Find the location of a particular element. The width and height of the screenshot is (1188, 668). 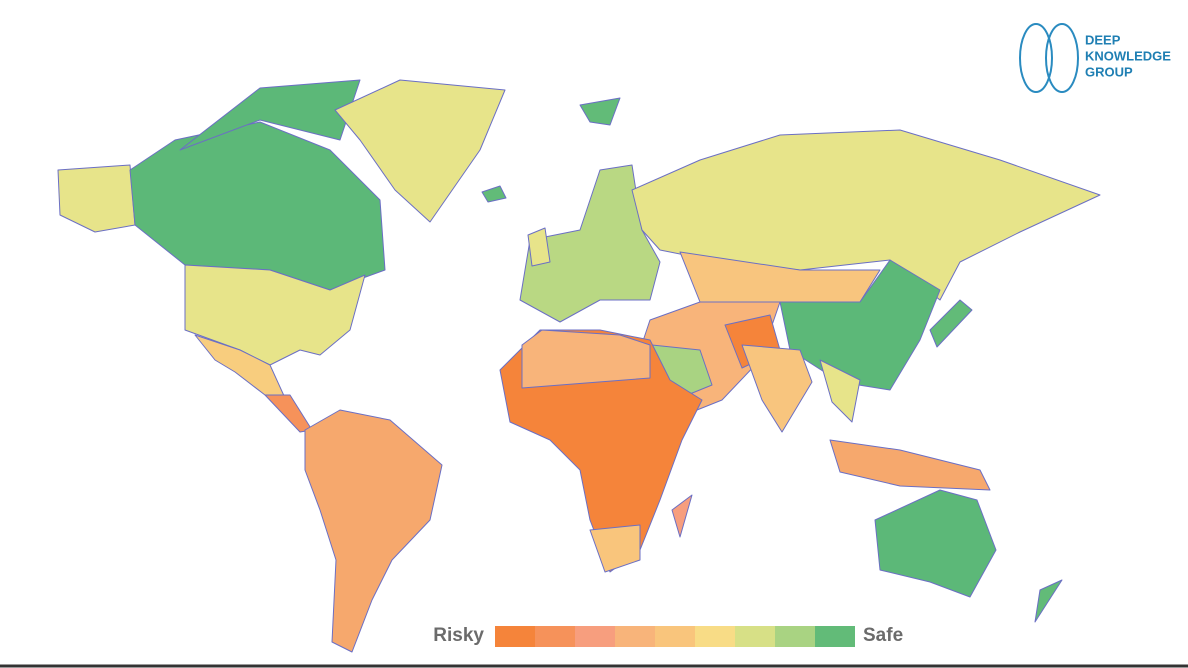

southeast-asia is located at coordinates (840, 391).